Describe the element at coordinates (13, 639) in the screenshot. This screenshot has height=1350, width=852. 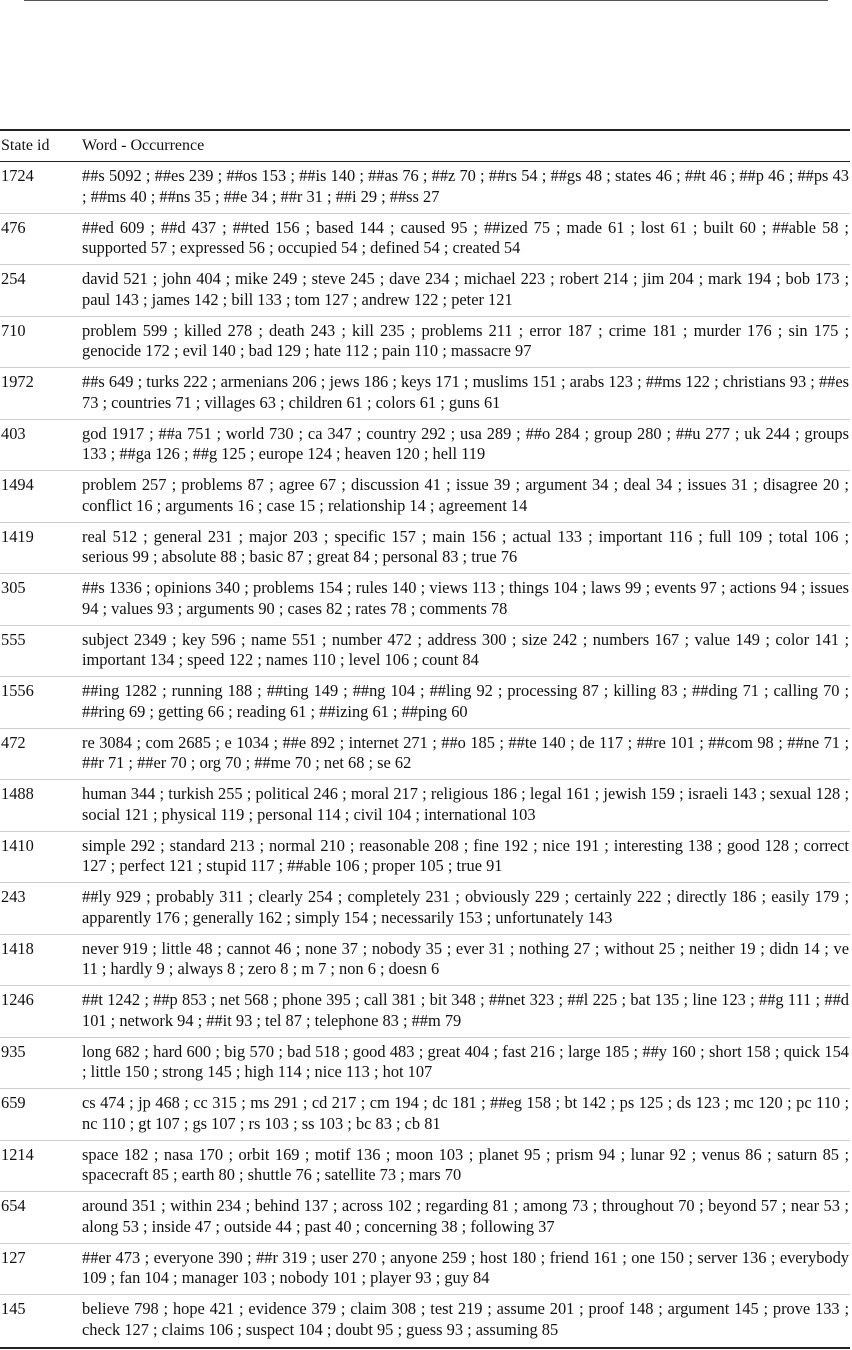
I see `state-id-cell: 555` at that location.